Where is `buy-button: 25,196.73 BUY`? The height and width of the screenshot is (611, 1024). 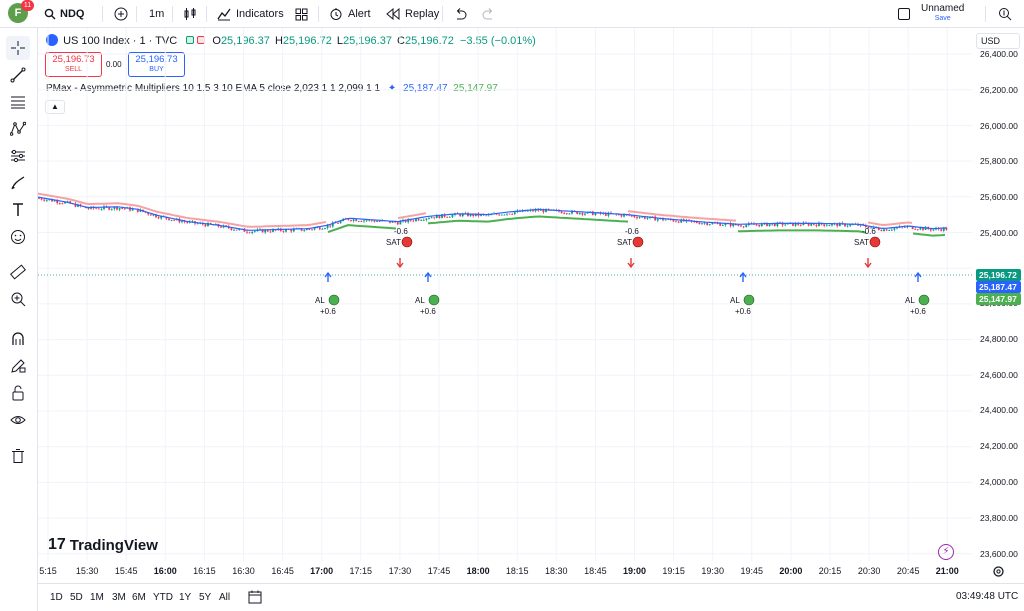 buy-button: 25,196.73 BUY is located at coordinates (156, 64).